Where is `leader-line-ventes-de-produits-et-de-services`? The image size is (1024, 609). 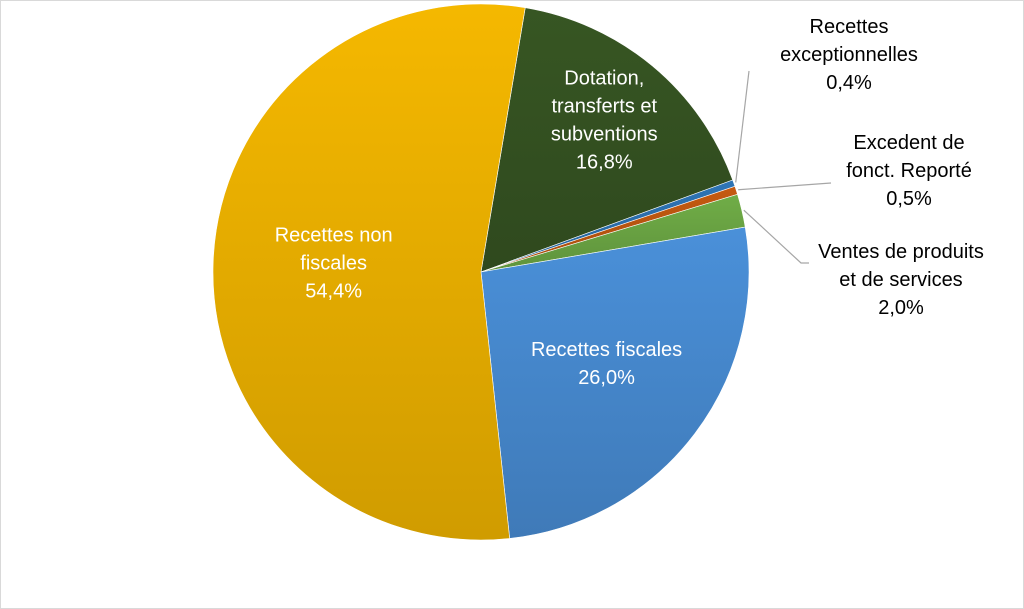
leader-line-ventes-de-produits-et-de-services is located at coordinates (776, 236).